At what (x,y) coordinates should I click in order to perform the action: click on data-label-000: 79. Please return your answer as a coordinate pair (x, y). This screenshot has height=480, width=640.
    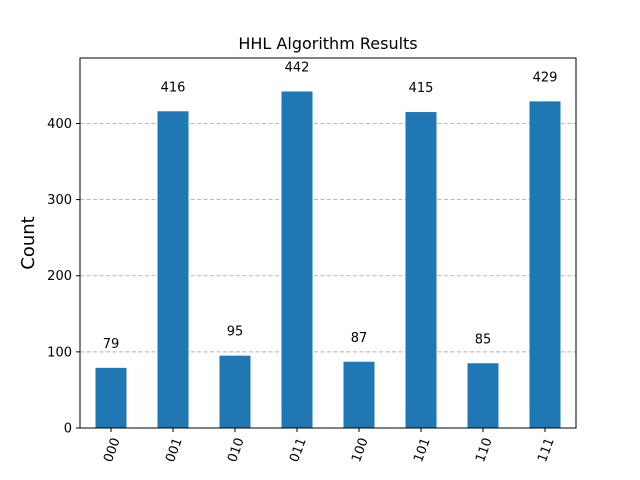
    Looking at the image, I should click on (111, 344).